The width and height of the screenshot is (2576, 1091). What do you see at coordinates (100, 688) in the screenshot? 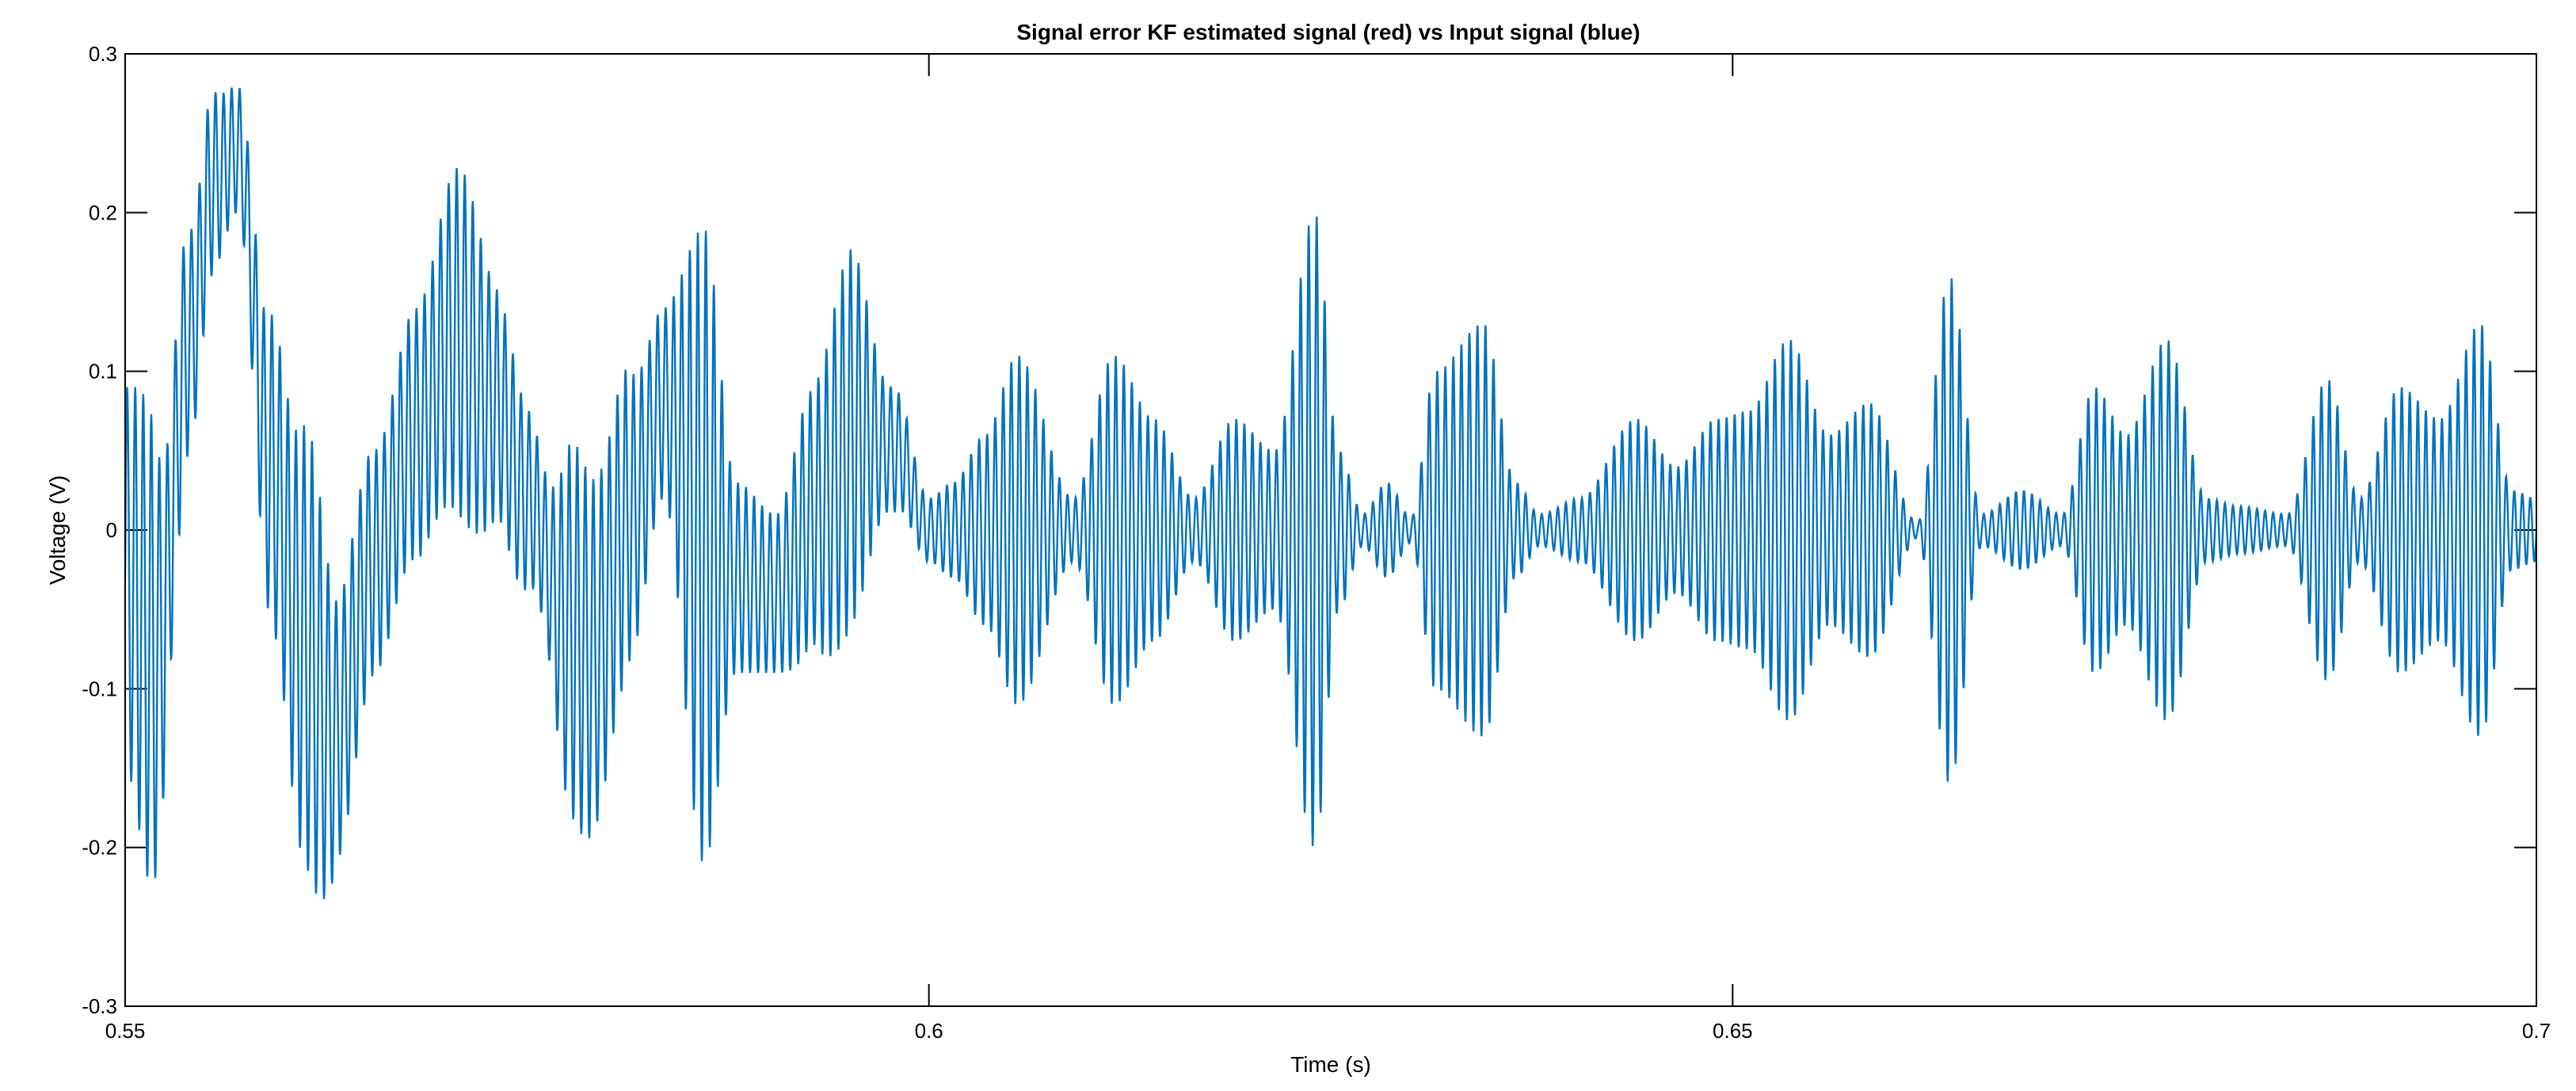
I see `y-tick-label: -0.1` at bounding box center [100, 688].